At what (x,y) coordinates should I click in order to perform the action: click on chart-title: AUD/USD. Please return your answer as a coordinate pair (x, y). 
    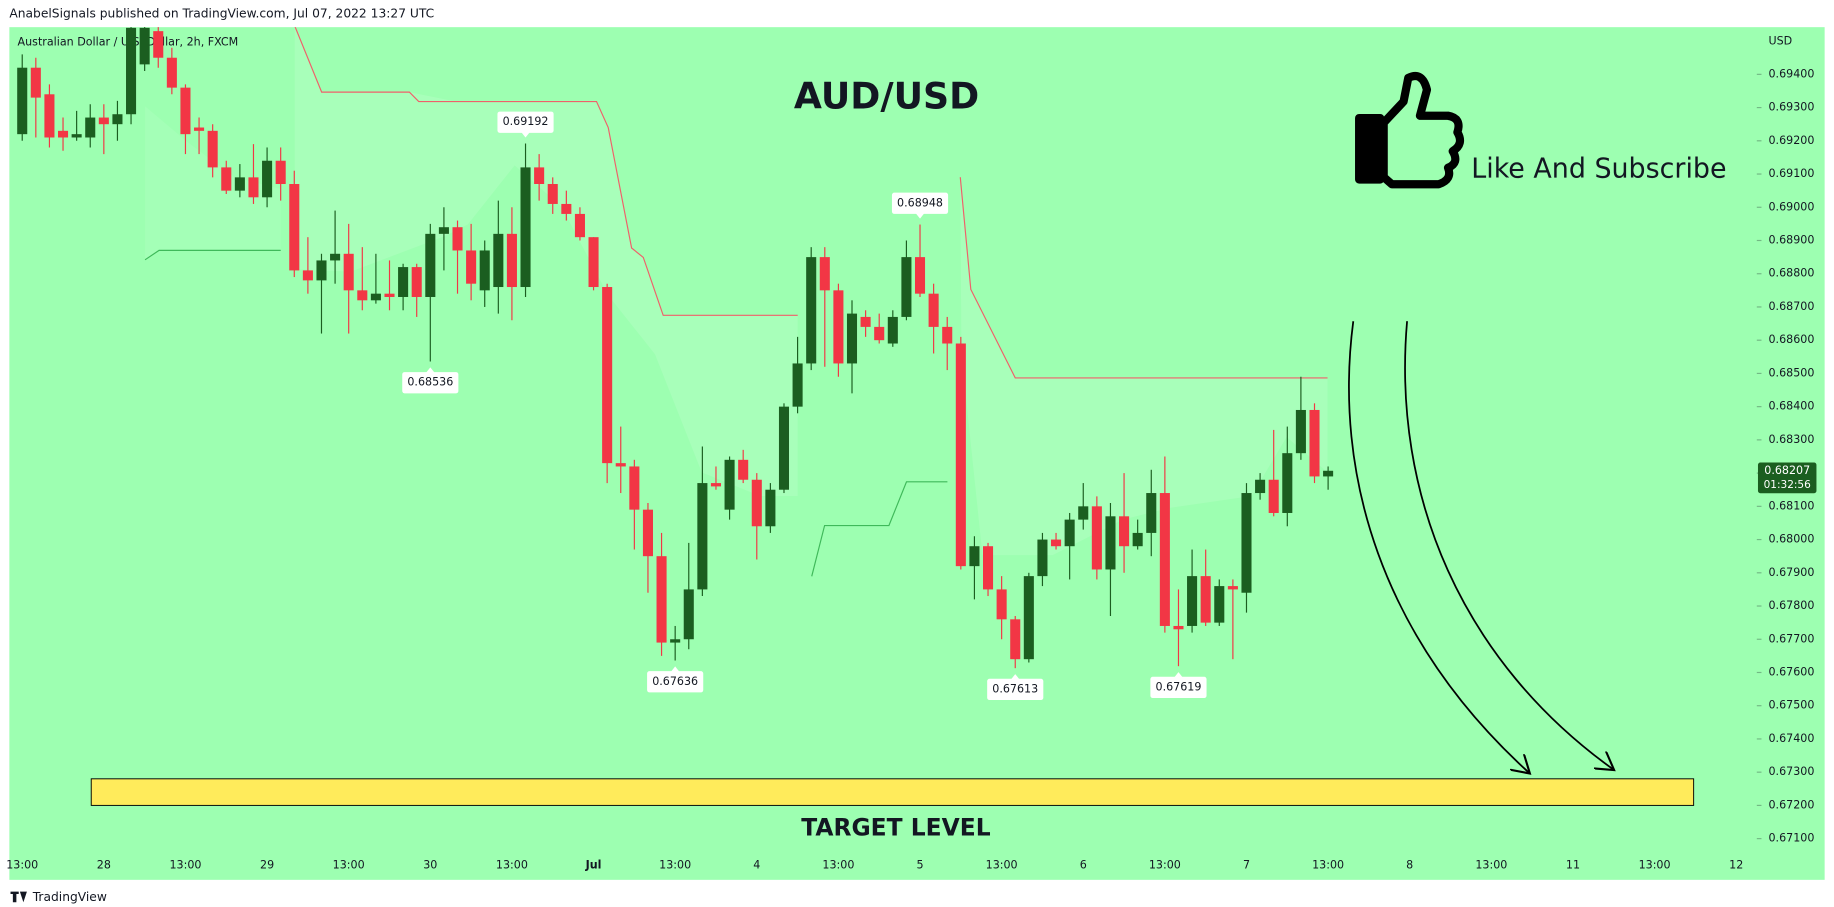
    Looking at the image, I should click on (886, 95).